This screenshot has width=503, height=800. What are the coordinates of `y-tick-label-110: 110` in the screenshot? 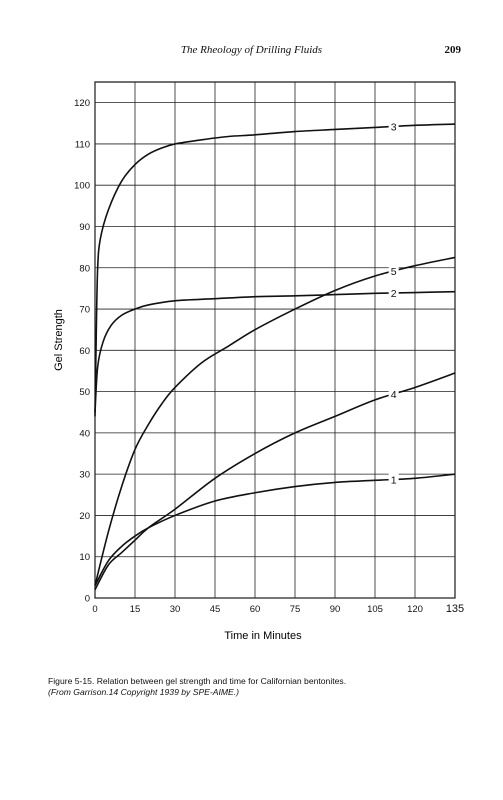 It's located at (82, 144).